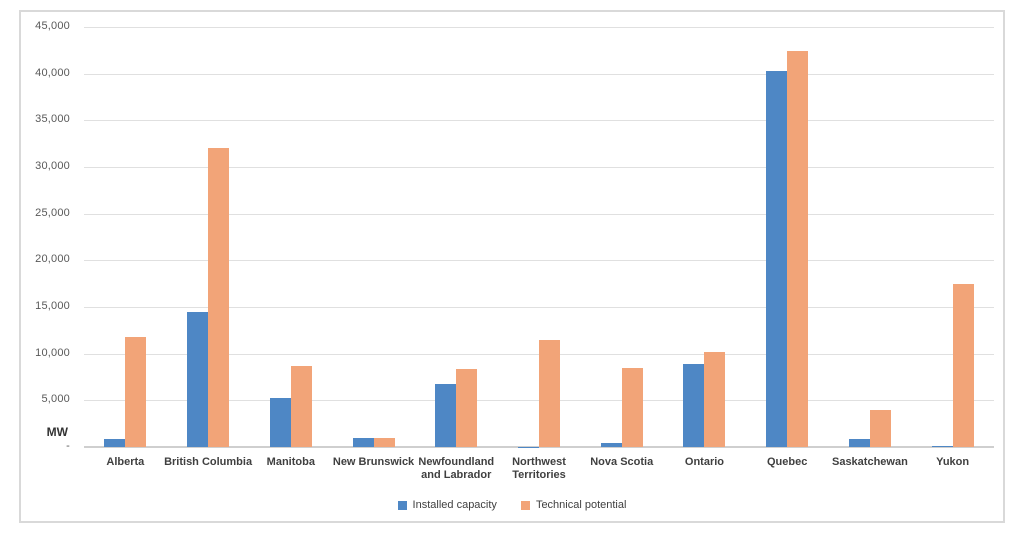  Describe the element at coordinates (52, 72) in the screenshot. I see `y-tick-label: 40,000` at that location.